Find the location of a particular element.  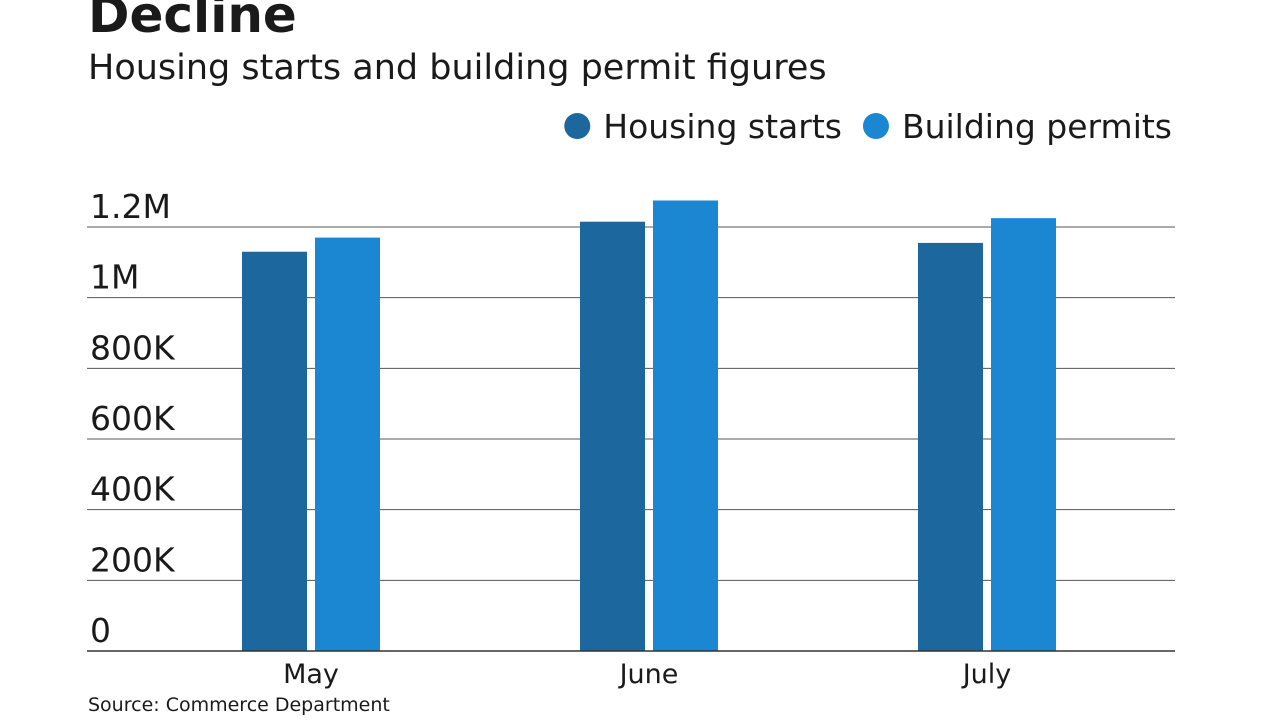

x-tick-label: July is located at coordinates (986, 674).